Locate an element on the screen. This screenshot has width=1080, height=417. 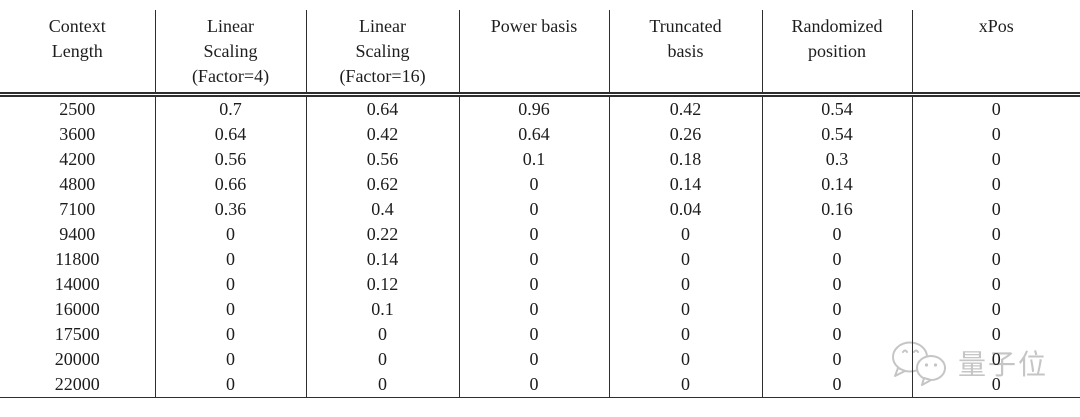
table-row: 14000 0 0.12 0 0 0 0 is located at coordinates (540, 284).